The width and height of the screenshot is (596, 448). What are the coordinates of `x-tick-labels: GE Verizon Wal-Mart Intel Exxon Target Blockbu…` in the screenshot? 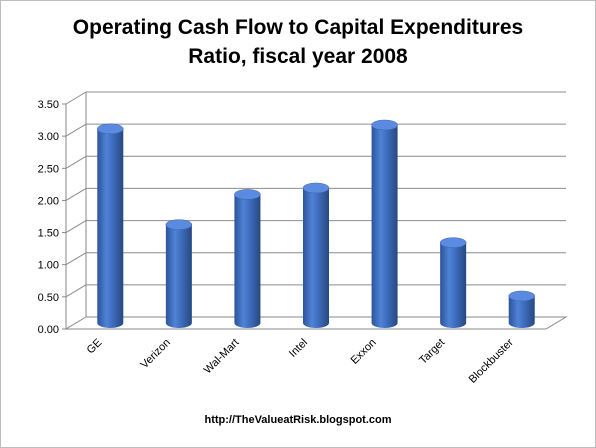 It's located at (300, 360).